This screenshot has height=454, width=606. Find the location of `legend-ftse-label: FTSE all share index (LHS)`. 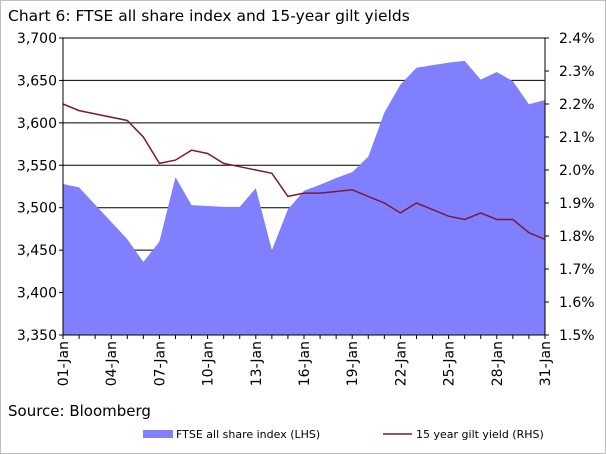

legend-ftse-label: FTSE all share index (LHS) is located at coordinates (248, 434).